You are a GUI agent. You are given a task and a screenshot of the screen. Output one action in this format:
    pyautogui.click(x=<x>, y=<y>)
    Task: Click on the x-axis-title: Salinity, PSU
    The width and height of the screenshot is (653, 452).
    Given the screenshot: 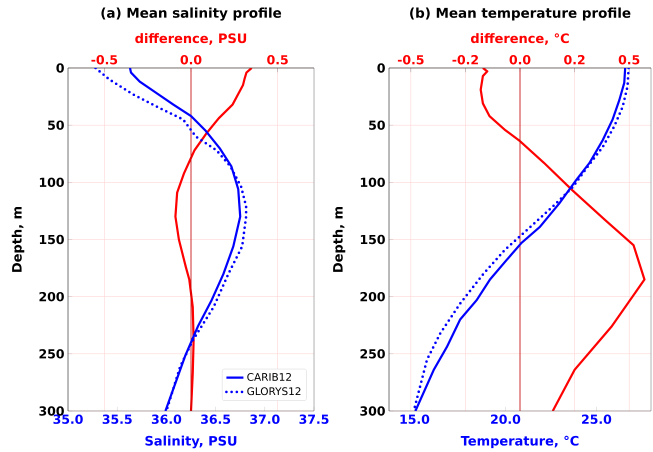 What is the action you would take?
    pyautogui.click(x=190, y=442)
    